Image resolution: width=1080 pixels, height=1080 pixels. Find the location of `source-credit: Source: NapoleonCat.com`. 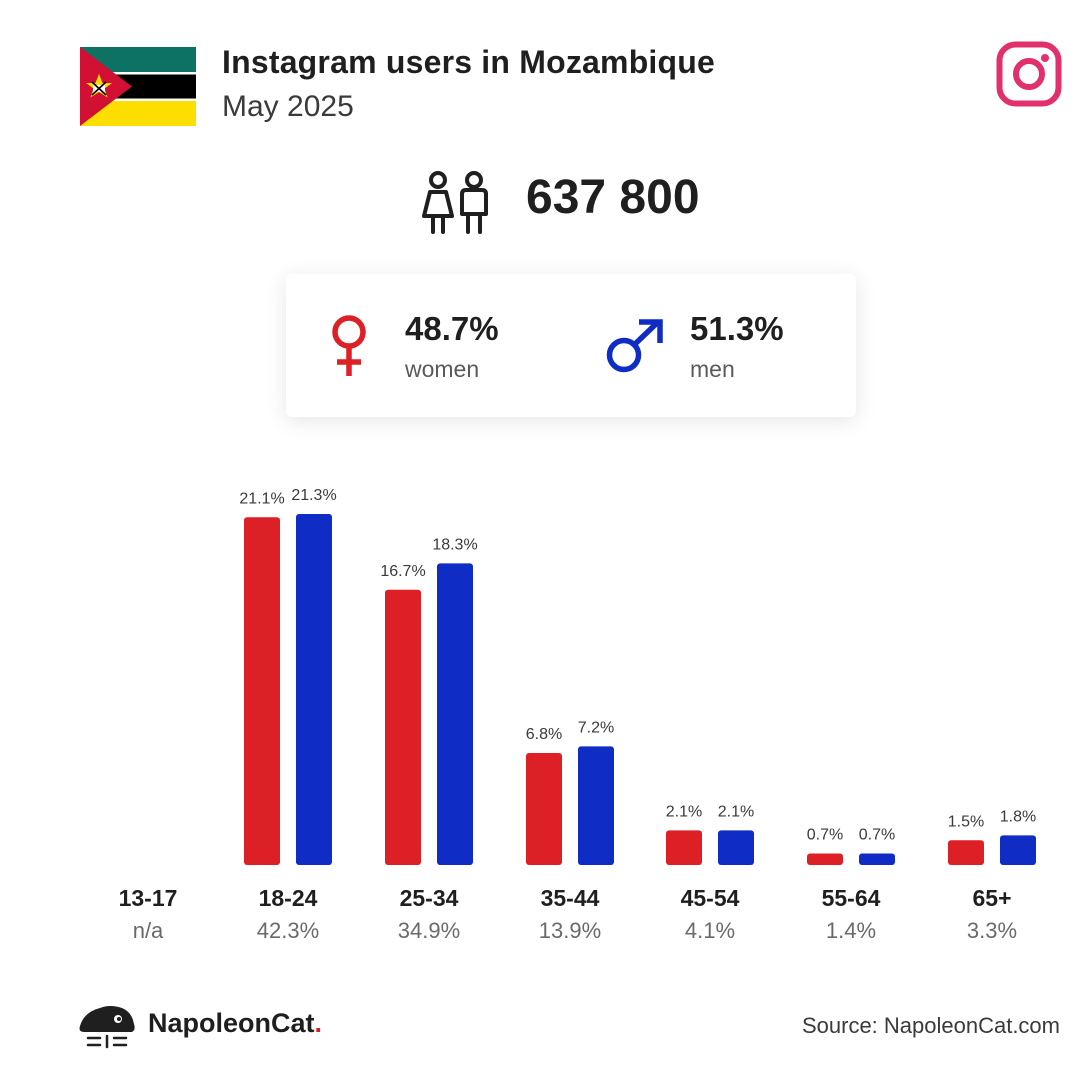

source-credit: Source: NapoleonCat.com is located at coordinates (930, 1025).